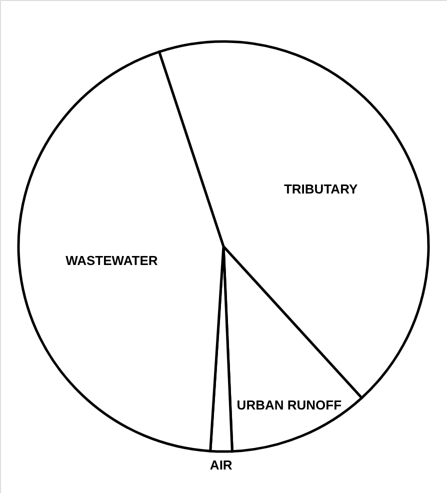 This screenshot has height=493, width=447. I want to click on slice-label: URBAN RUNOFF, so click(289, 405).